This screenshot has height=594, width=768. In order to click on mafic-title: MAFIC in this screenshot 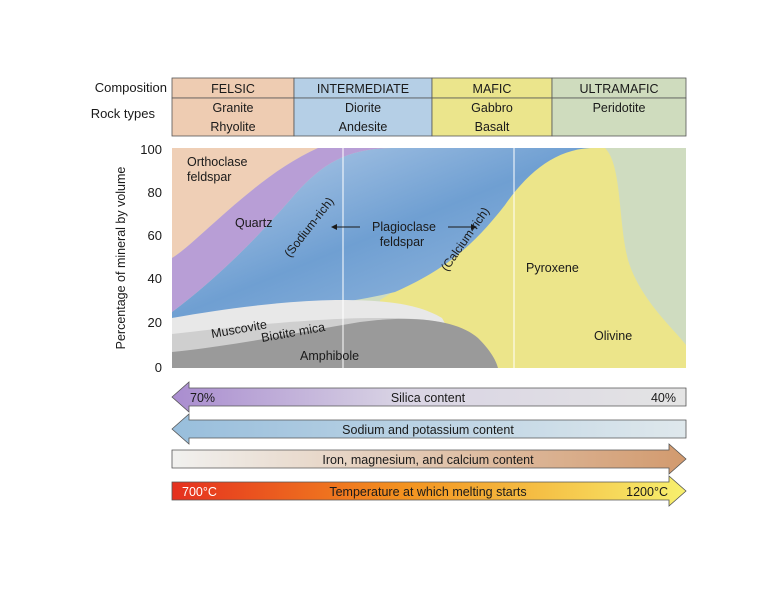, I will do `click(492, 89)`.